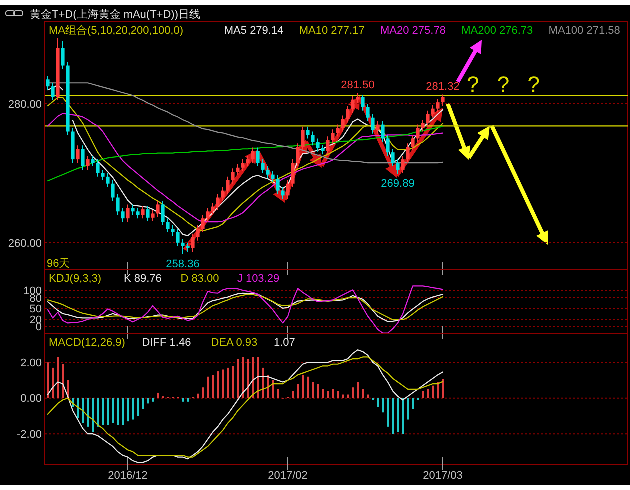 This screenshot has width=630, height=490. What do you see at coordinates (258, 279) in the screenshot?
I see `series-label: J 103.29` at bounding box center [258, 279].